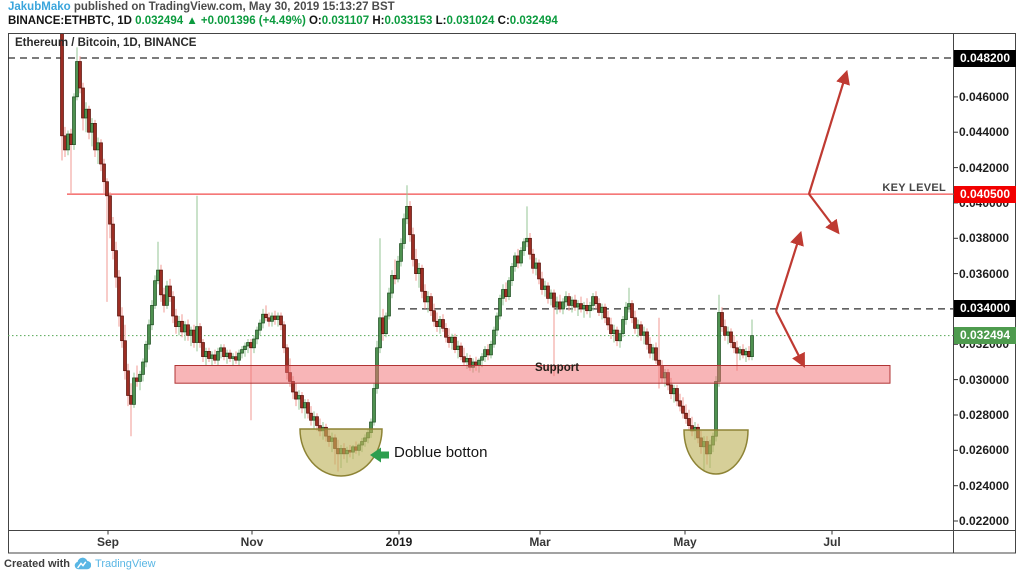  What do you see at coordinates (984, 379) in the screenshot?
I see `price-axis-tick-label: 0.030000` at bounding box center [984, 379].